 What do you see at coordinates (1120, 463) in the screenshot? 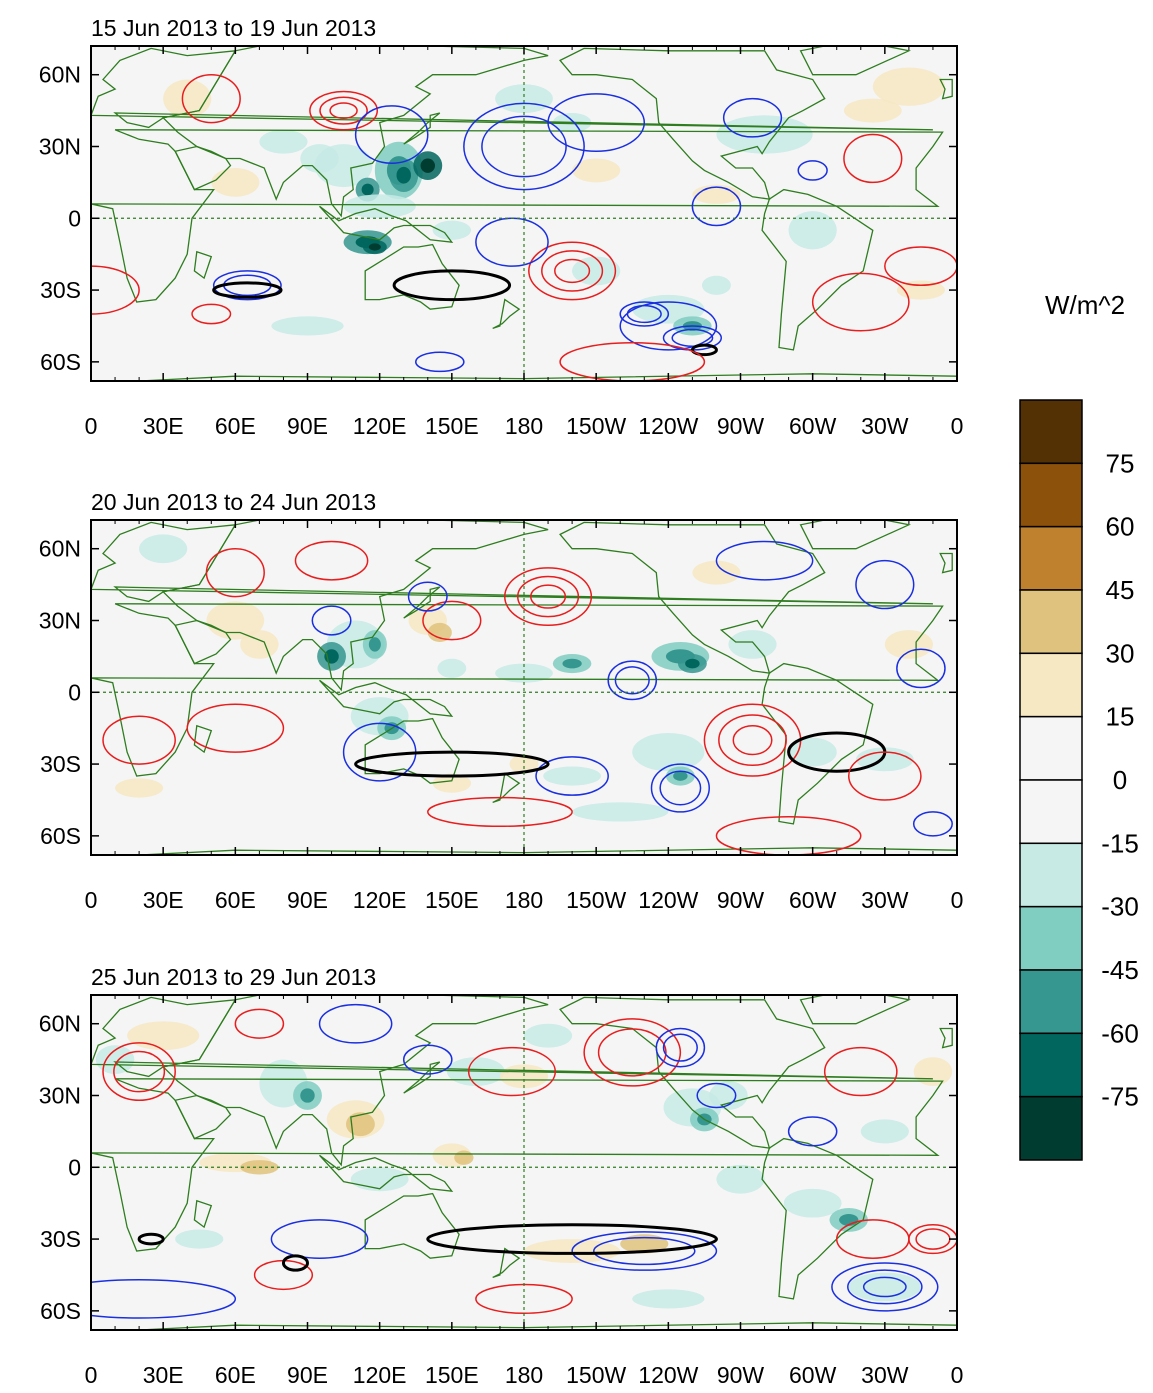
I see `colorbar-label: 75` at bounding box center [1120, 463].